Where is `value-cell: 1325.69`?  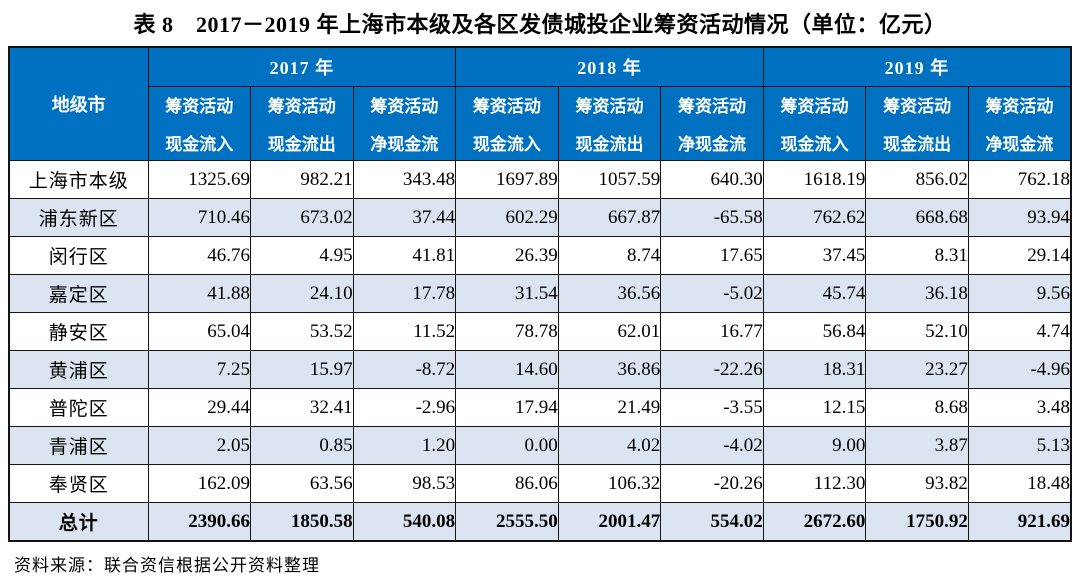
value-cell: 1325.69 is located at coordinates (199, 179).